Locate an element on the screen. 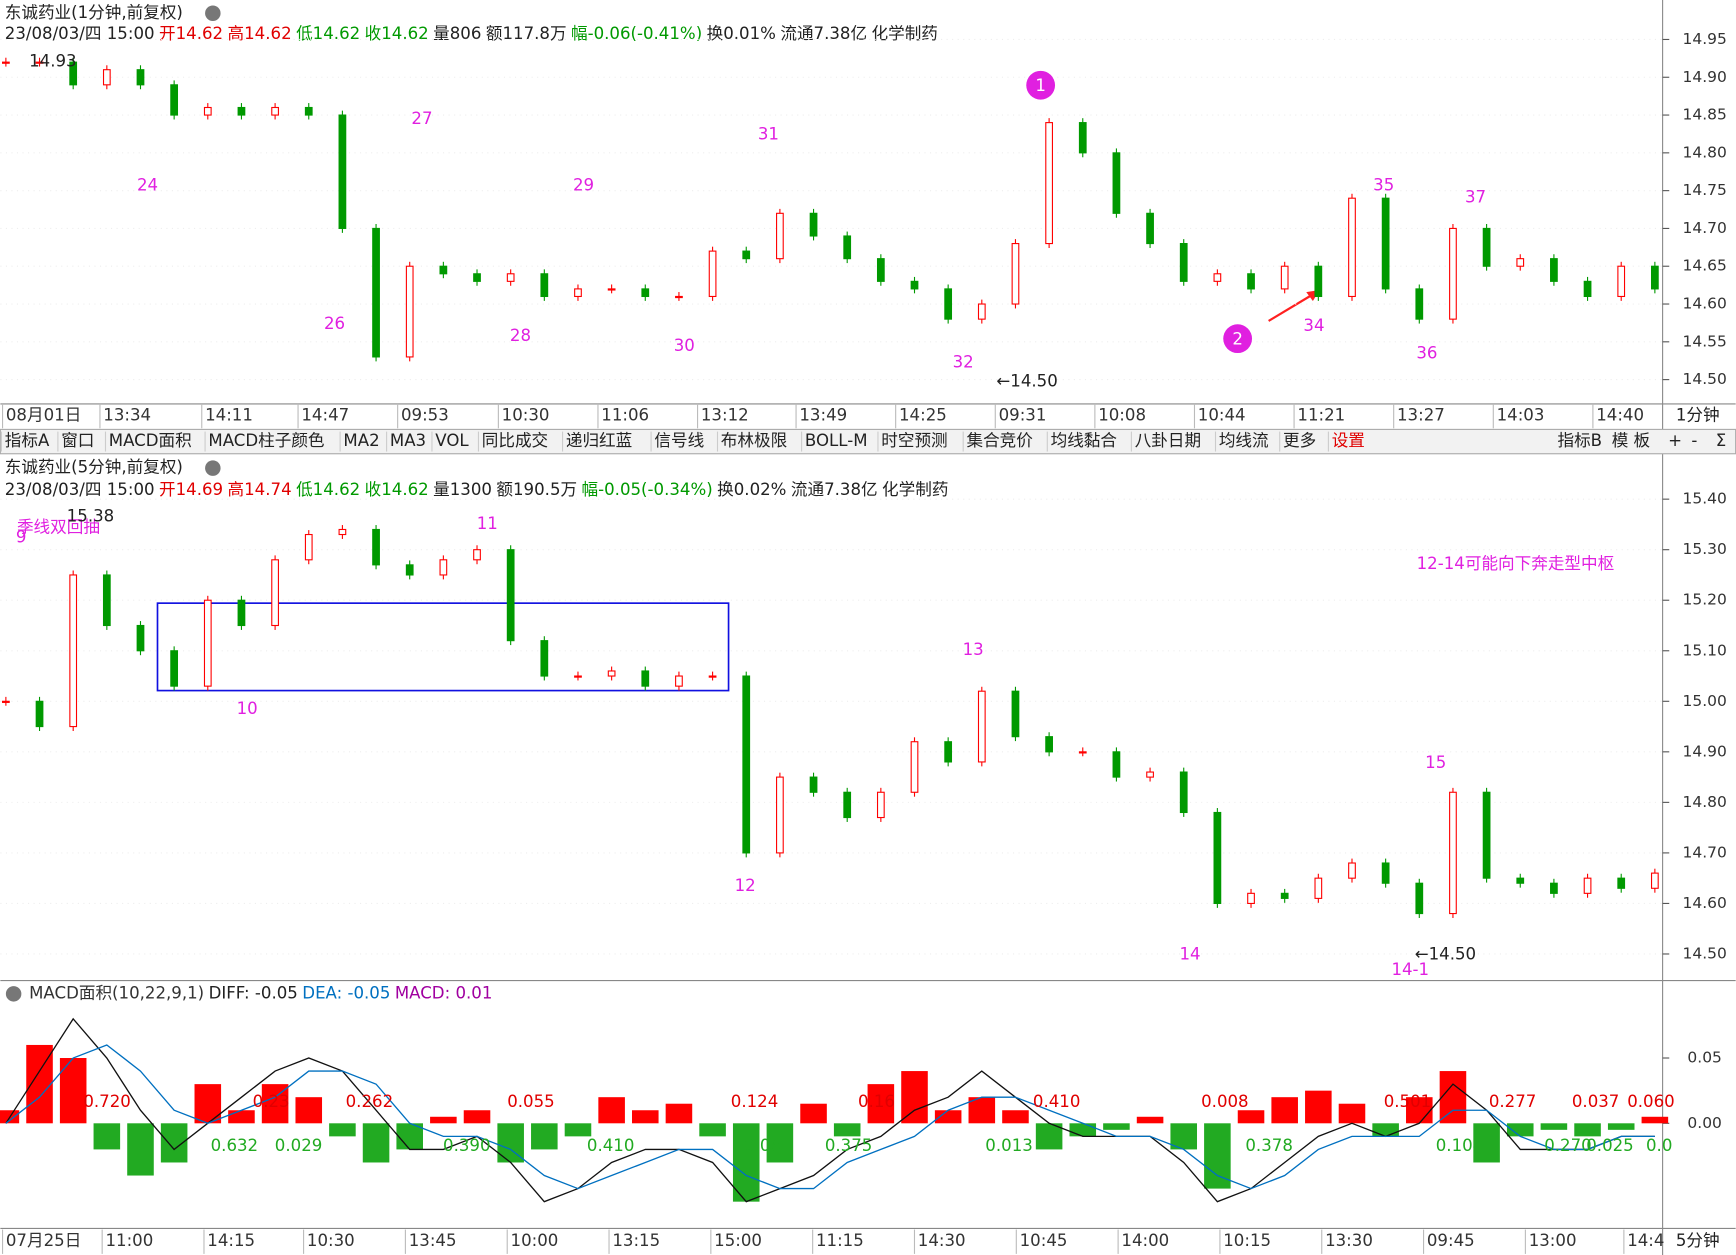 The height and width of the screenshot is (1255, 1736). y-tick-label: 14.85 is located at coordinates (1704, 115).